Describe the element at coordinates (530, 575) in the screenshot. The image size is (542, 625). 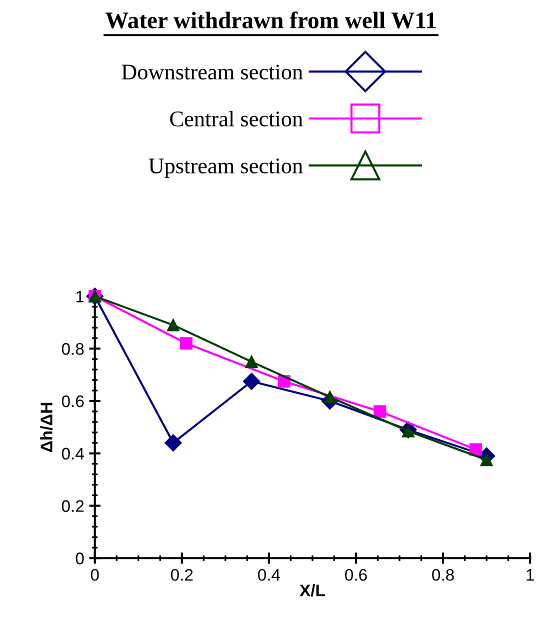
I see `x-tick-label: 1` at that location.